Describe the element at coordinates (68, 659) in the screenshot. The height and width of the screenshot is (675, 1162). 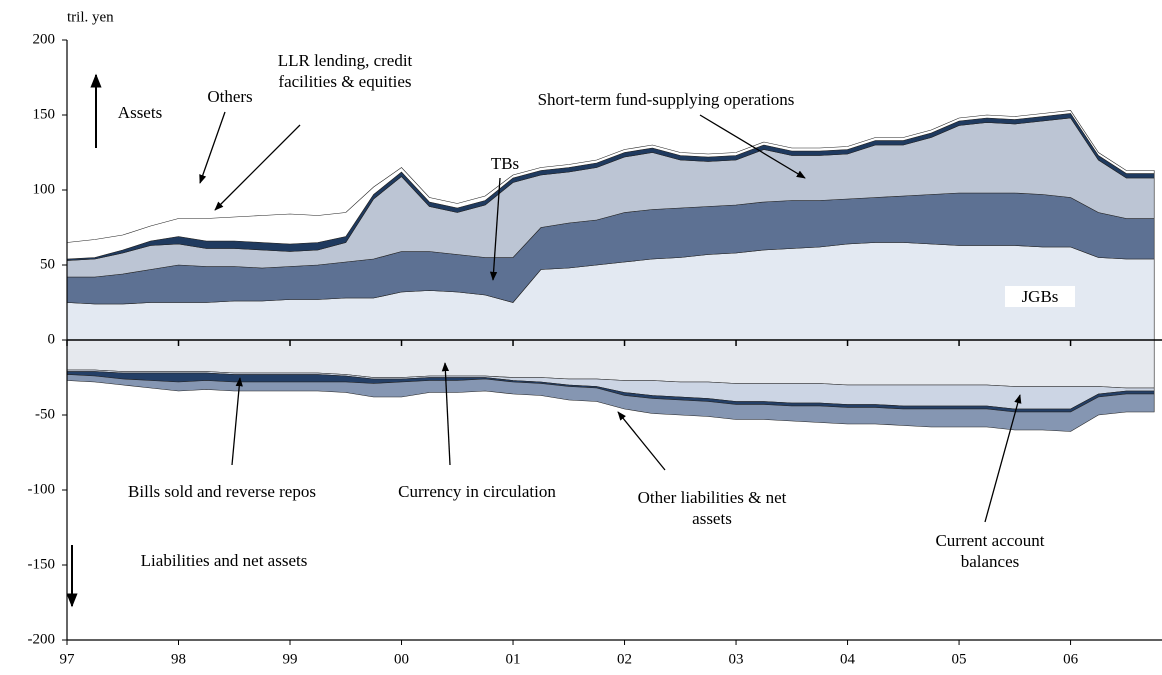
I see `x-tick-label: 97` at that location.